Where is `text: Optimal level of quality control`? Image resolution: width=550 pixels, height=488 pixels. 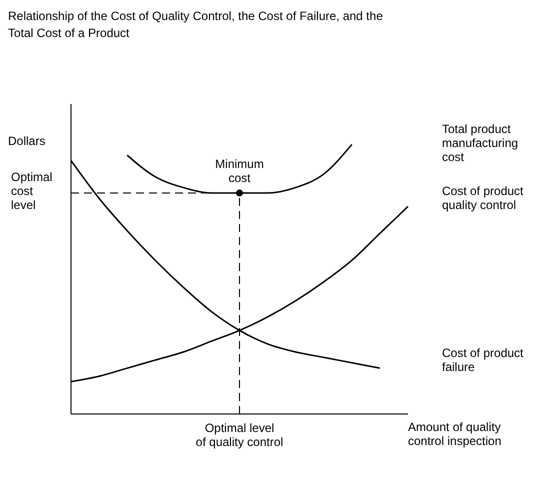
text: Optimal level of quality control is located at coordinates (240, 435).